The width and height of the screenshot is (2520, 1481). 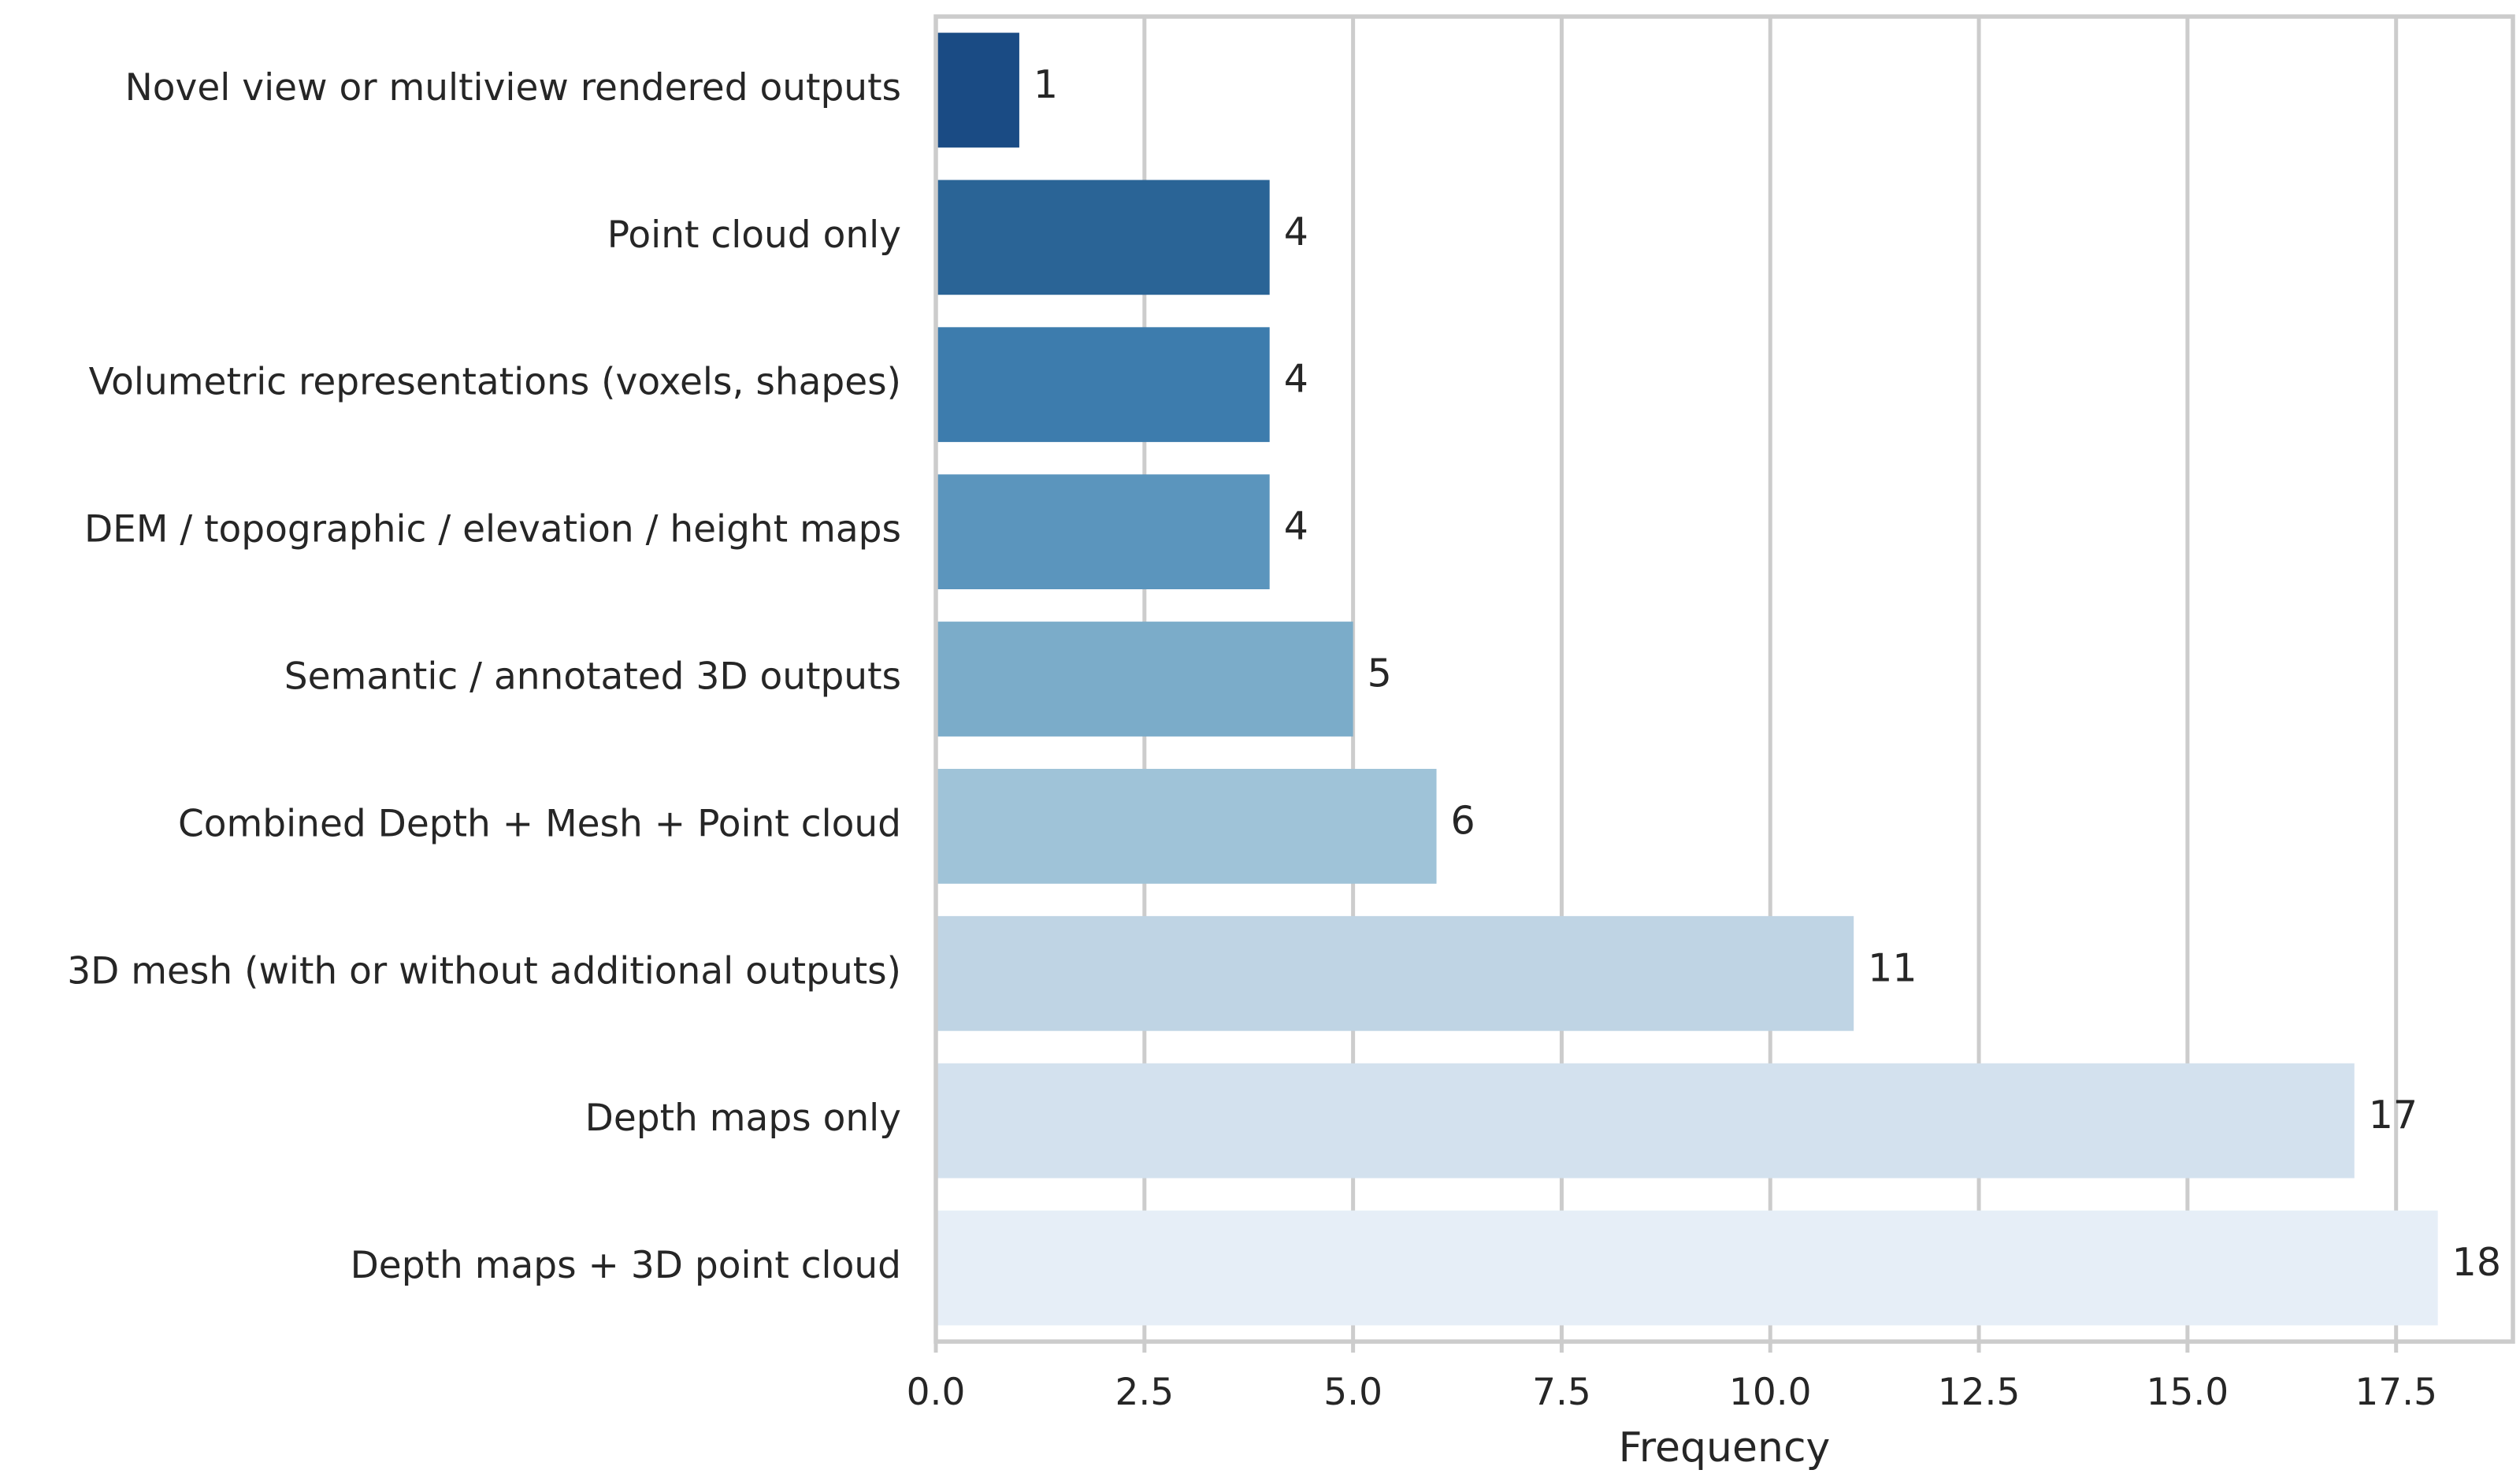 I want to click on category-label: Depth maps only, so click(x=743, y=1118).